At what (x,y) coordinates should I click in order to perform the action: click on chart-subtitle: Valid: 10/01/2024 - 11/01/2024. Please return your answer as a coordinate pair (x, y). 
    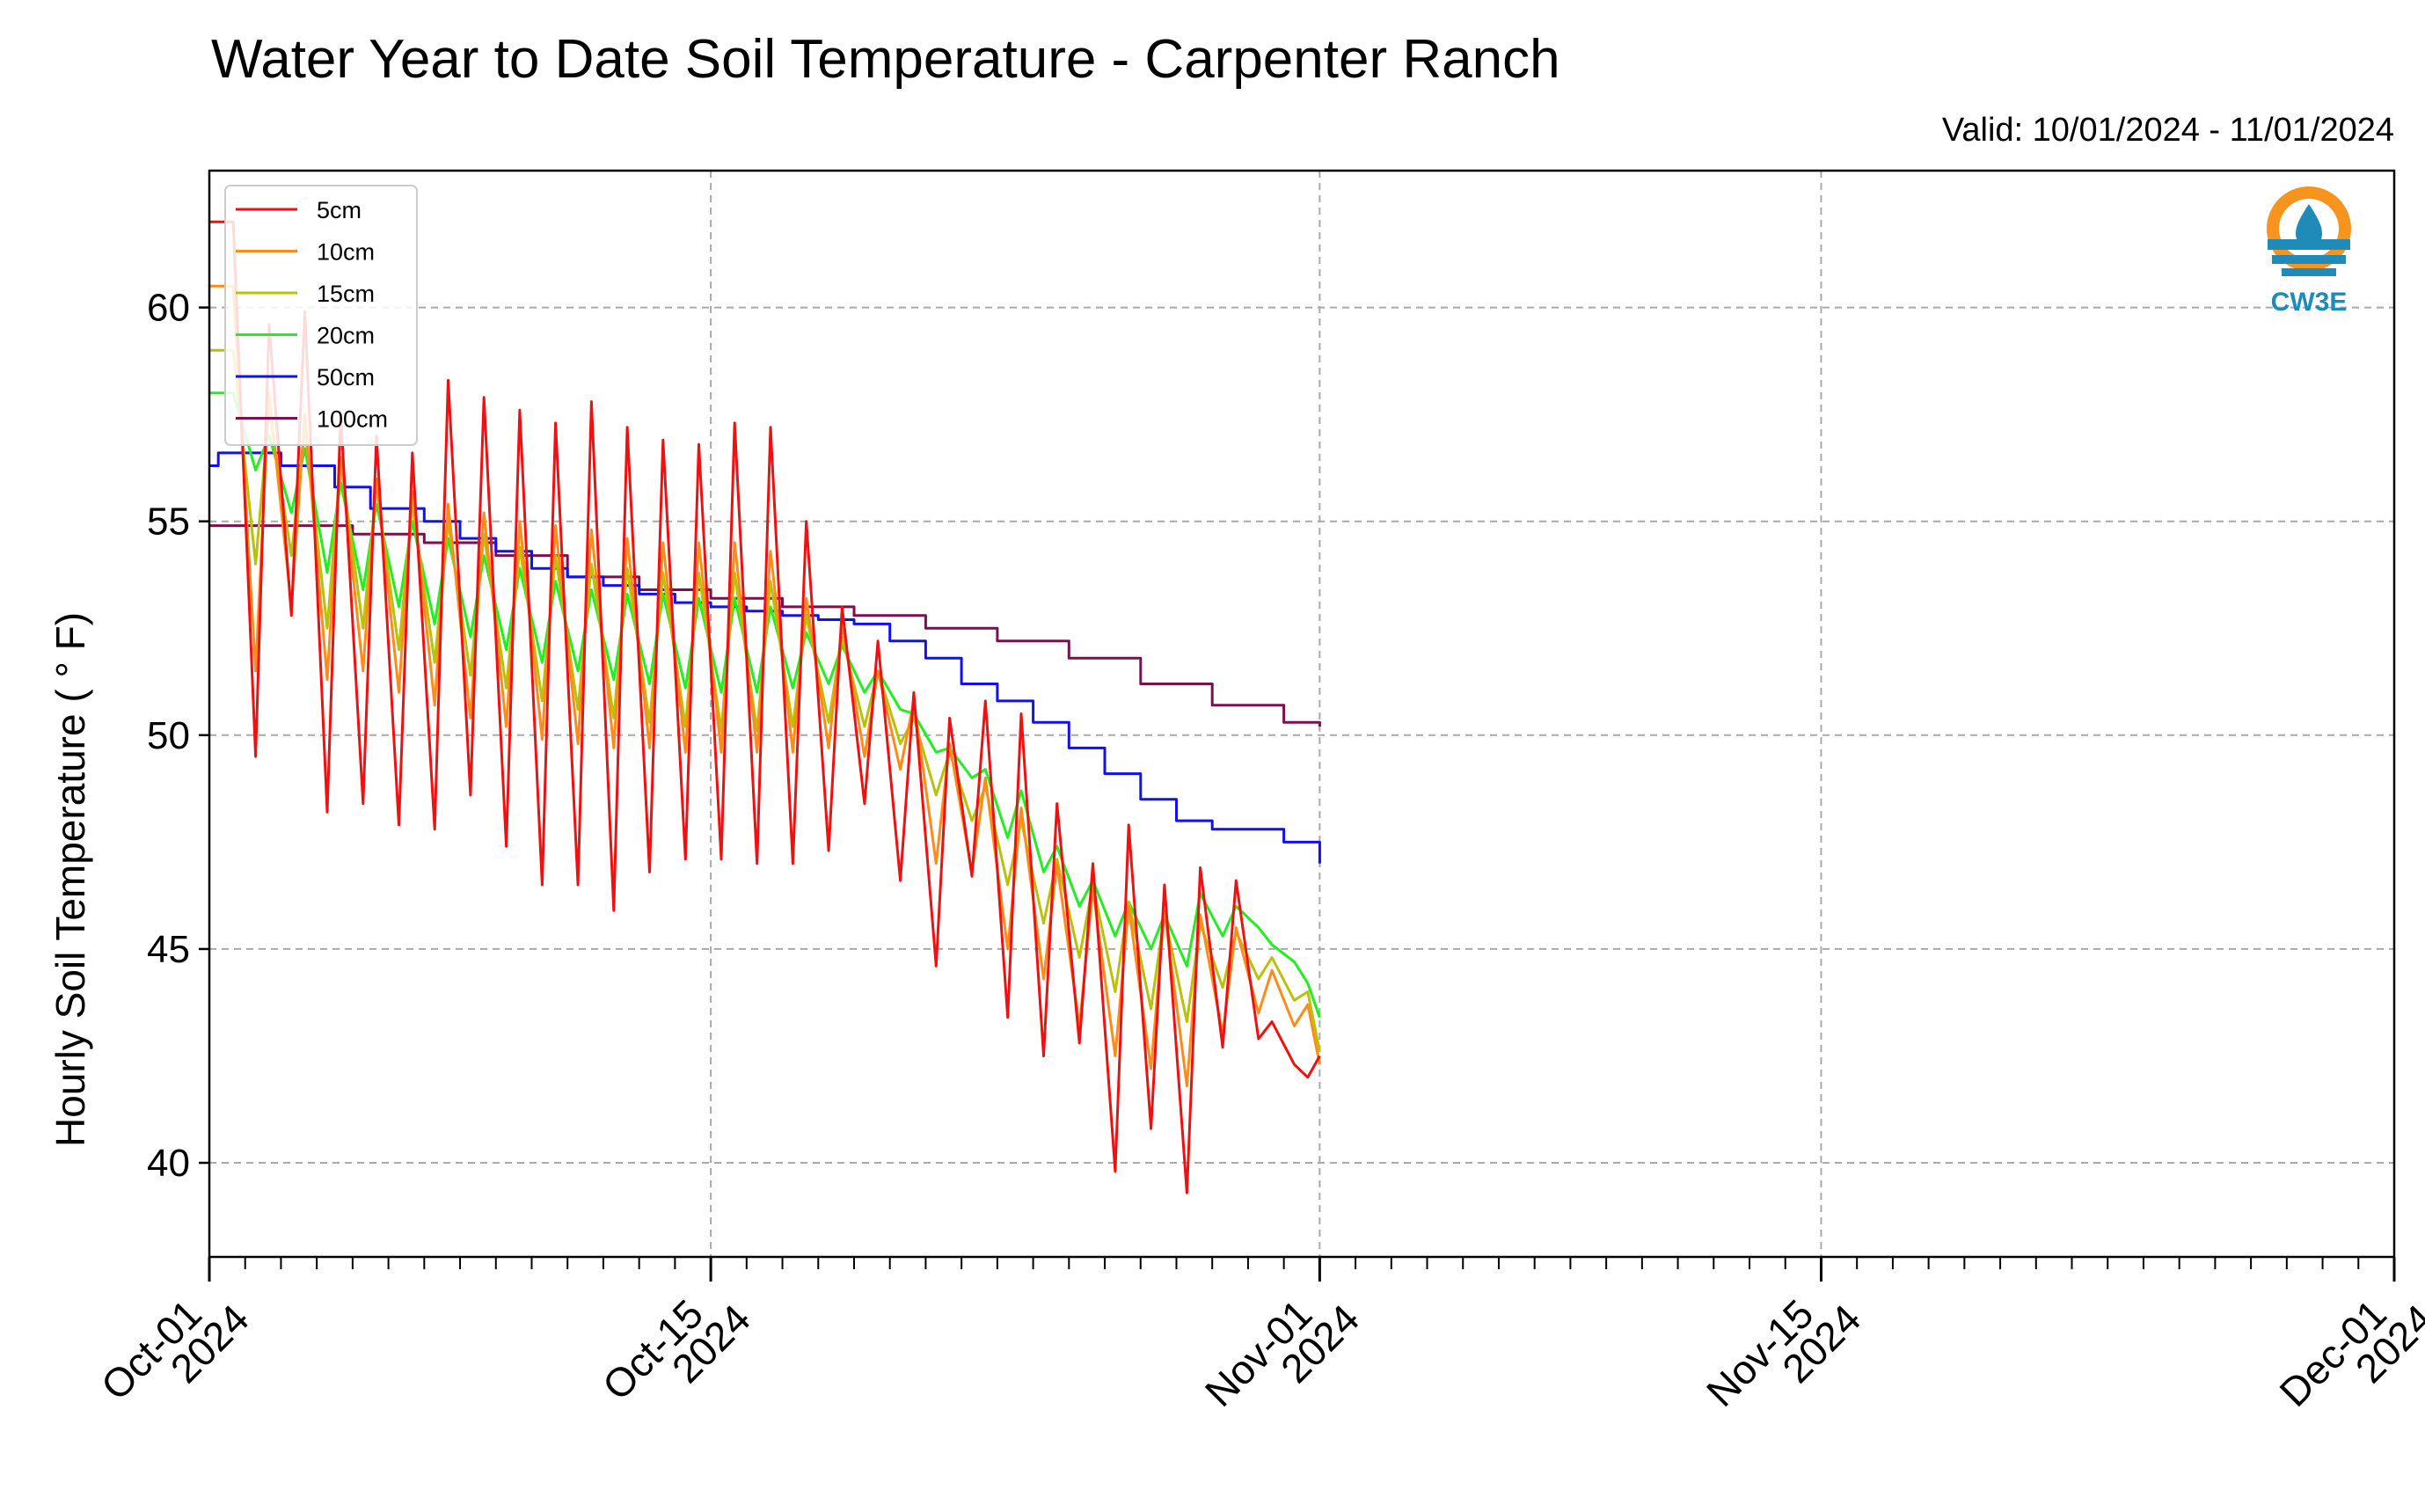
    Looking at the image, I should click on (2168, 130).